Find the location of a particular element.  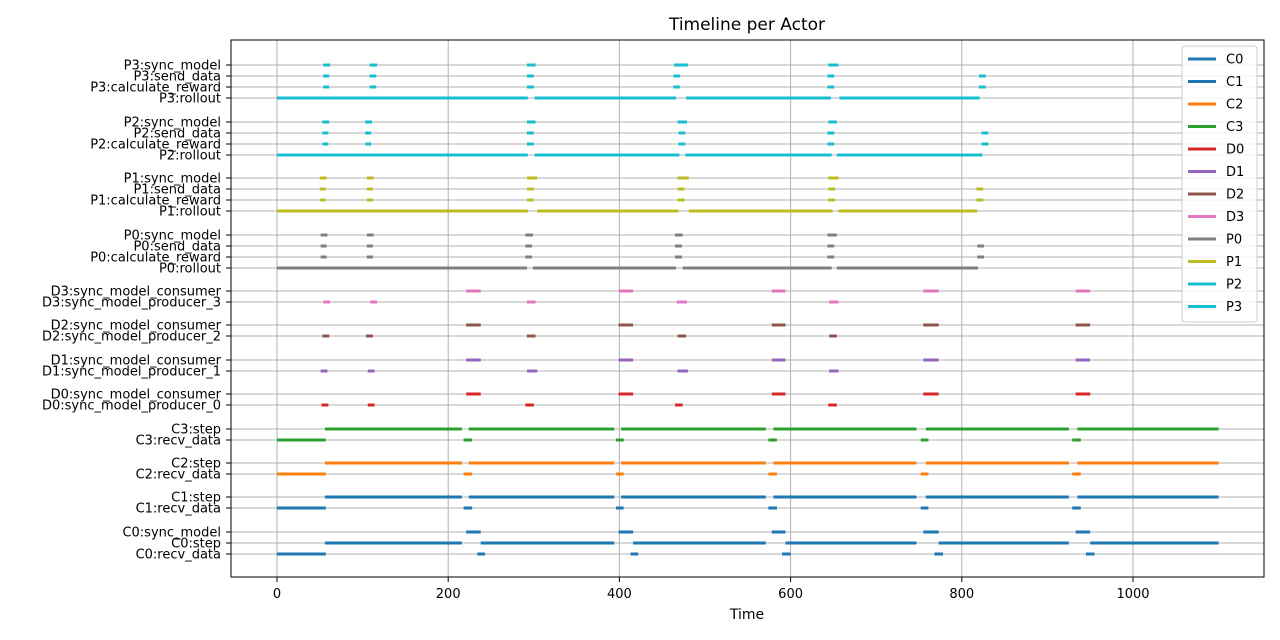

y-tick-label: D3:sync_model_producer_3 is located at coordinates (131, 303).